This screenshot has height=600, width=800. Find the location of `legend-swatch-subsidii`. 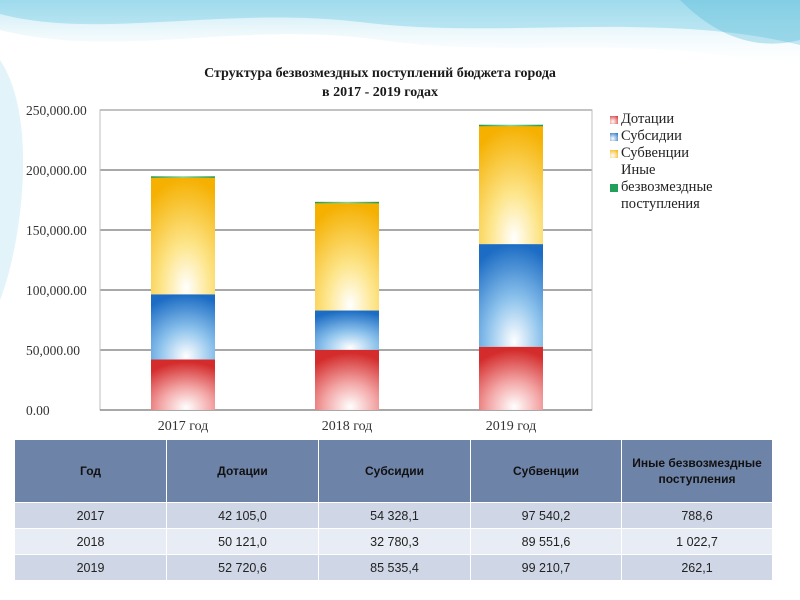

legend-swatch-subsidii is located at coordinates (614, 137).